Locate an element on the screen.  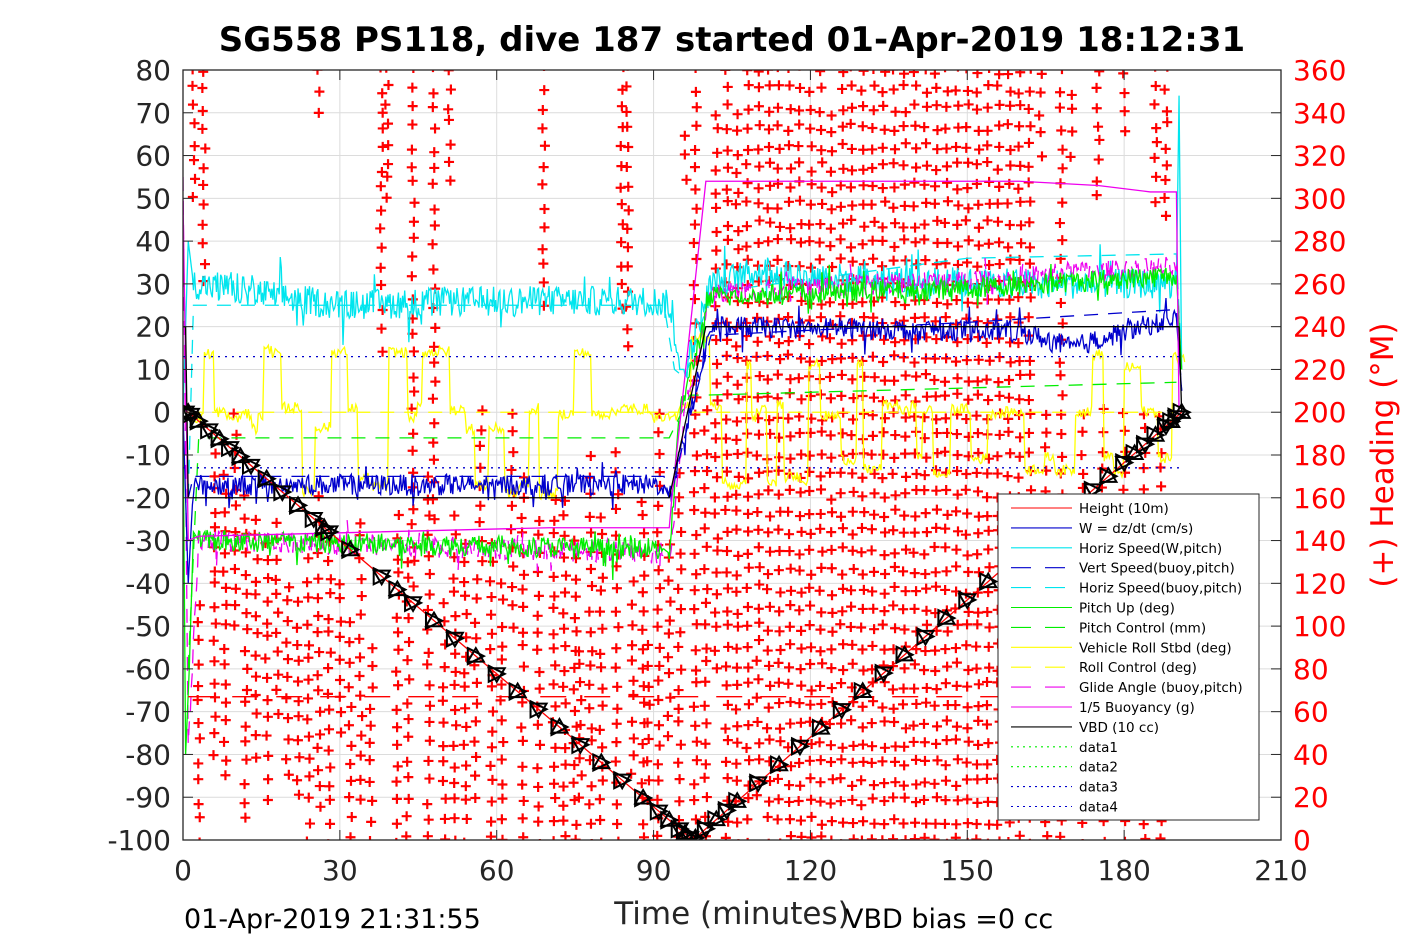
y-right-tick-label: 80 is located at coordinates (1311, 669).